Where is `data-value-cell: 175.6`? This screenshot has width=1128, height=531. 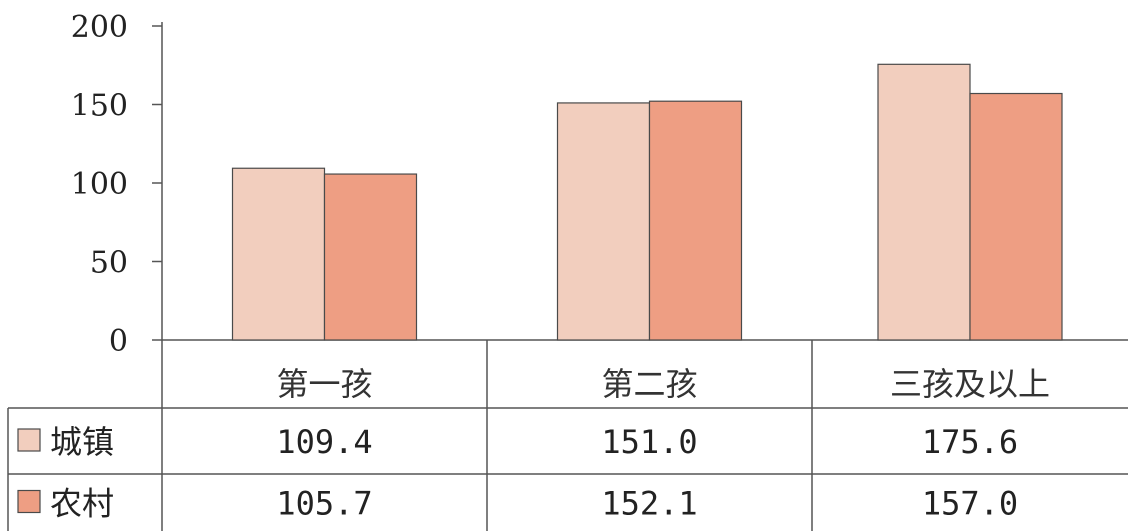
data-value-cell: 175.6 is located at coordinates (970, 442).